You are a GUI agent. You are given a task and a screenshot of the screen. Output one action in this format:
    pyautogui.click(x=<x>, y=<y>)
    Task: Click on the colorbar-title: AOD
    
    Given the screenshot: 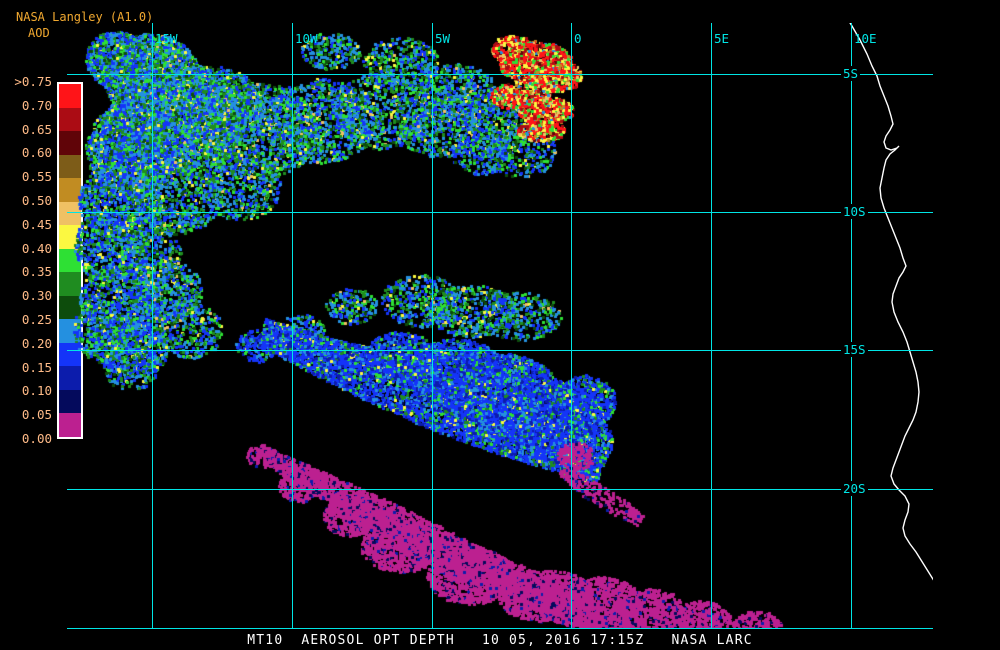 What is the action you would take?
    pyautogui.click(x=39, y=33)
    